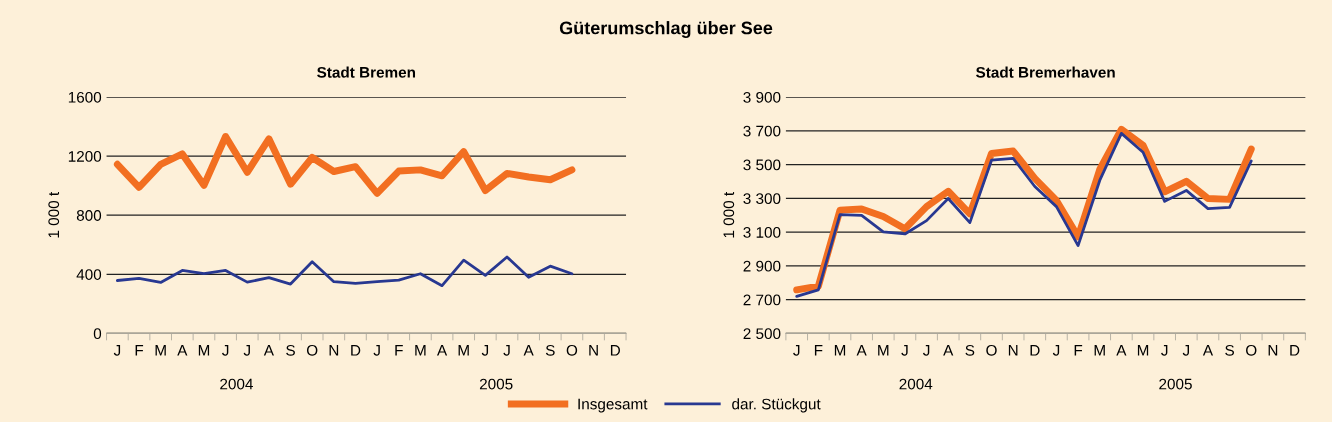 This screenshot has height=422, width=1332. I want to click on y-tick-label: 1200, so click(85, 156).